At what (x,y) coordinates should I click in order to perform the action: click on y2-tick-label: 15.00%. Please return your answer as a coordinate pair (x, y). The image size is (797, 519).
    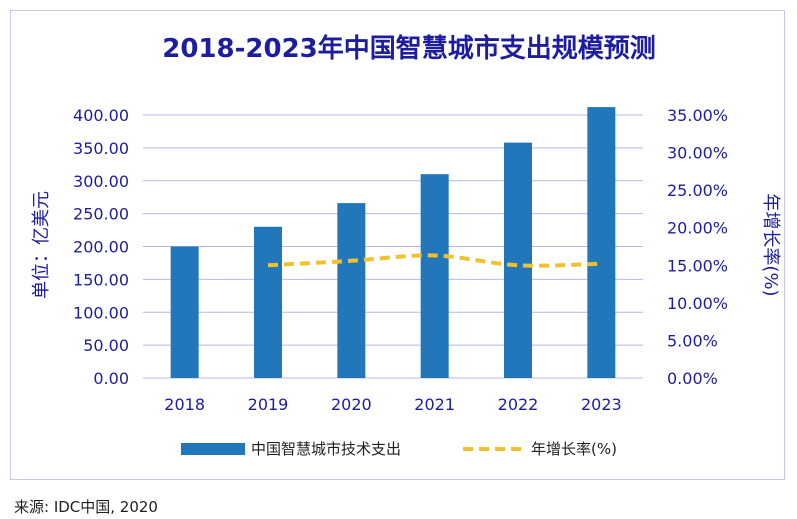
    Looking at the image, I should click on (697, 265).